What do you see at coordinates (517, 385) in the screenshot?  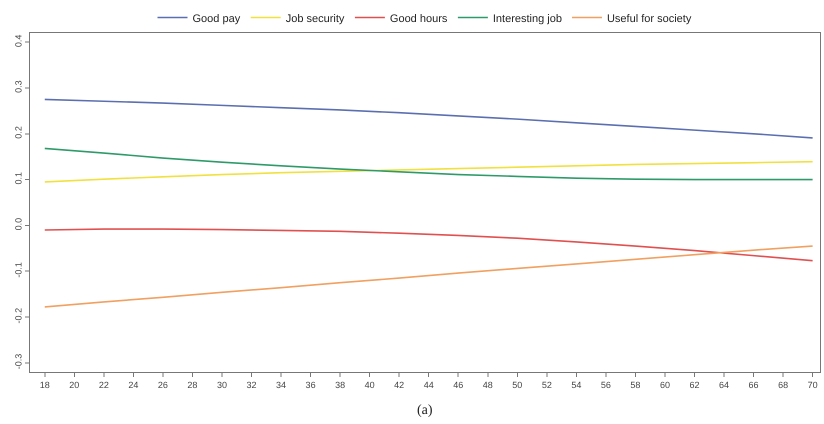 I see `x-tick-label: 50` at bounding box center [517, 385].